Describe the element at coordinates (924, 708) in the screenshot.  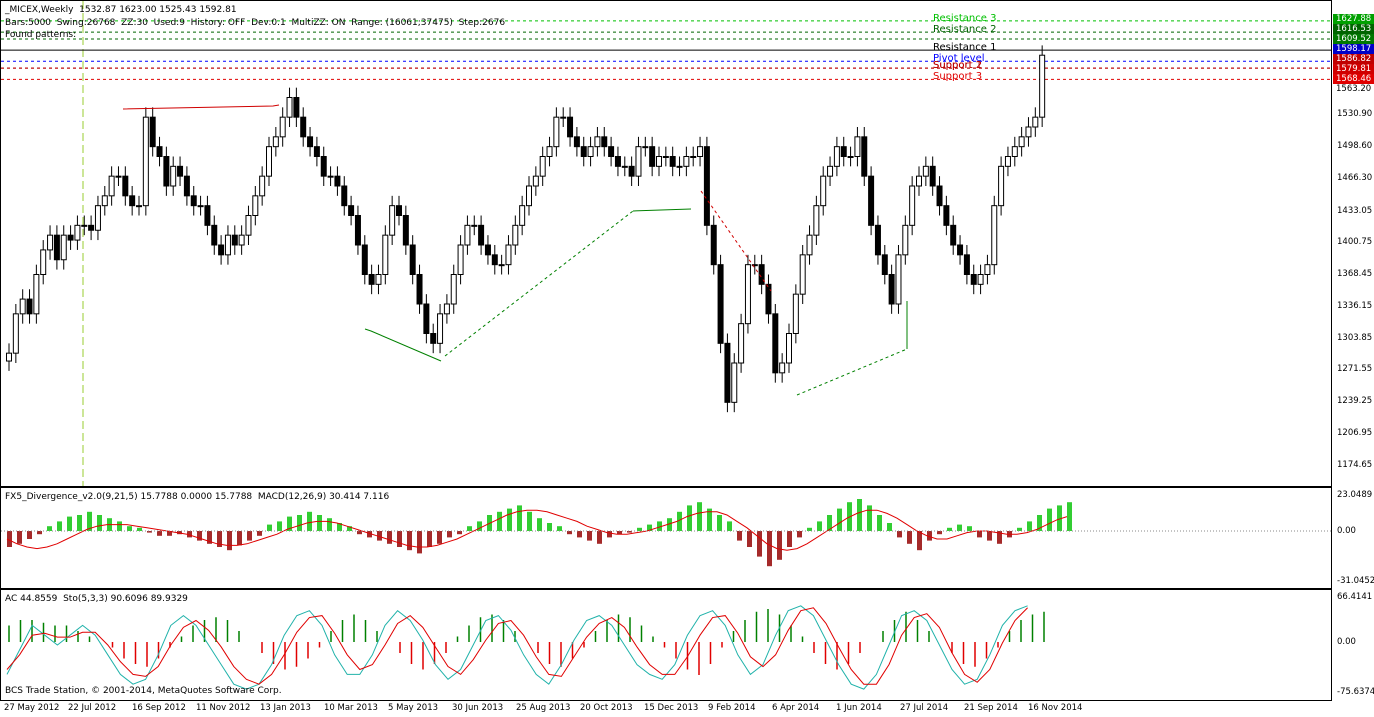
I see `date-tick: 27 Jul 2014` at that location.